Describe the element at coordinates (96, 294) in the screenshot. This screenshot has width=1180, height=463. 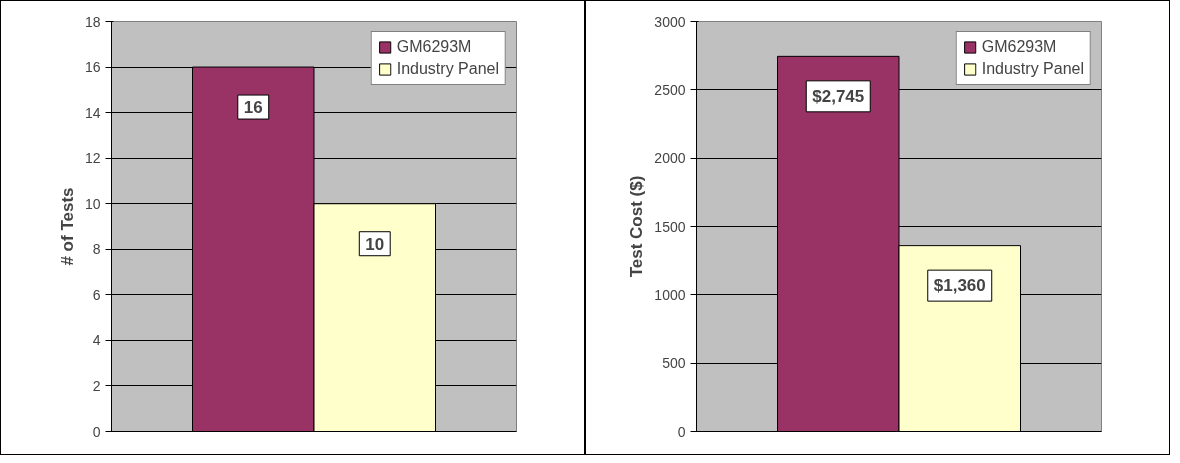
I see `y-tick-label: 6` at that location.